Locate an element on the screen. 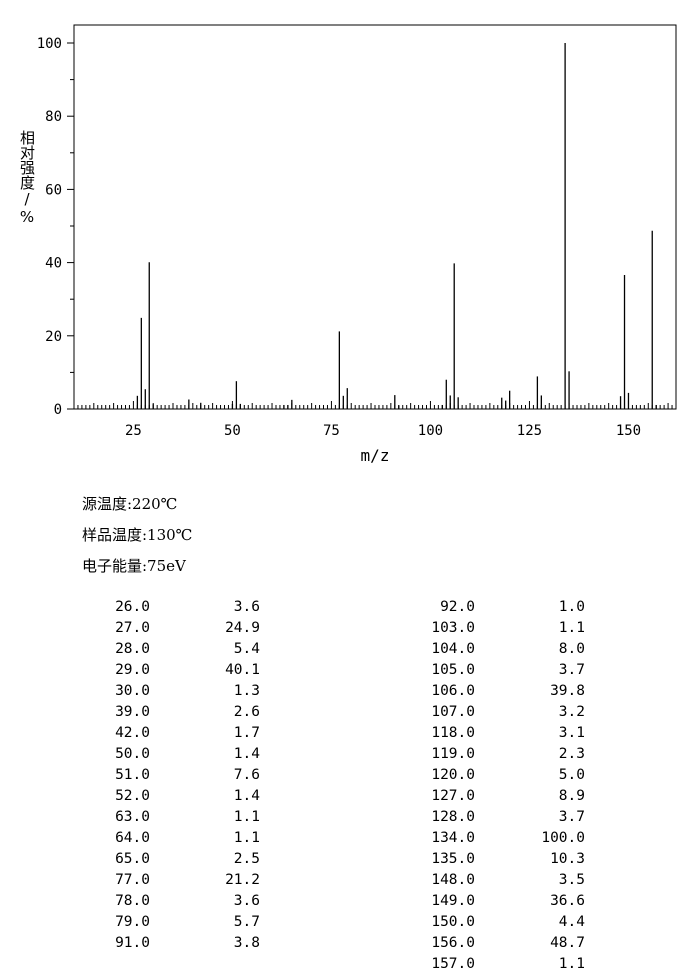  peak-mz: 104.0 is located at coordinates (453, 649).